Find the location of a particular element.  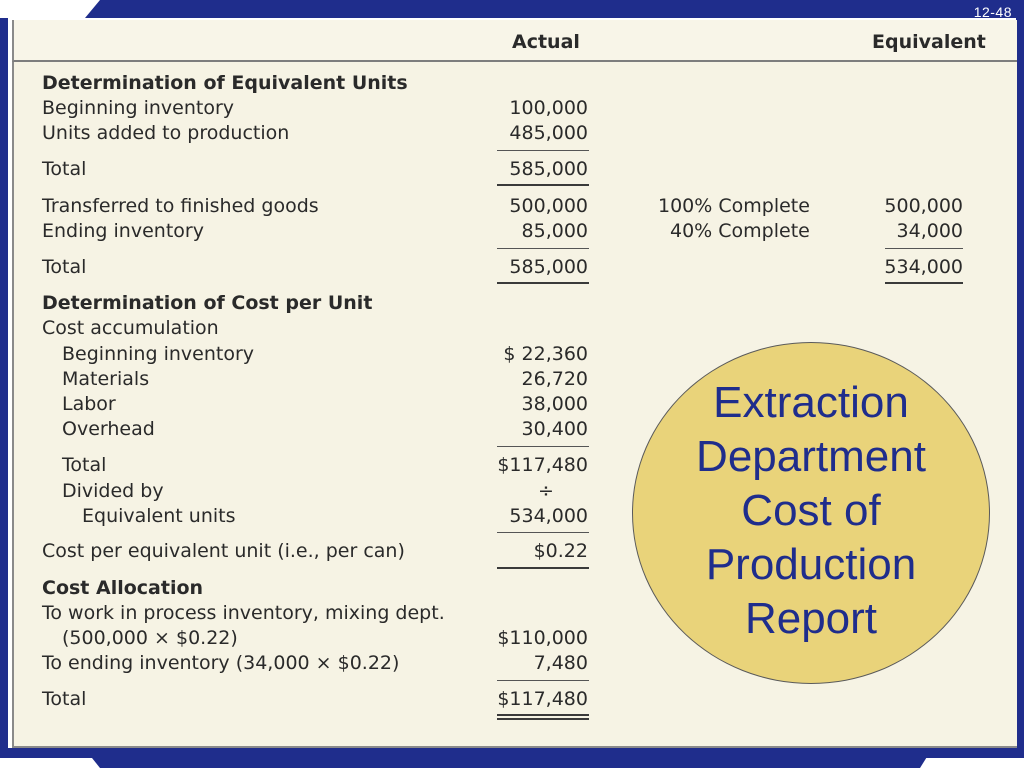

row-label-allocation-total: Total is located at coordinates (64, 699).